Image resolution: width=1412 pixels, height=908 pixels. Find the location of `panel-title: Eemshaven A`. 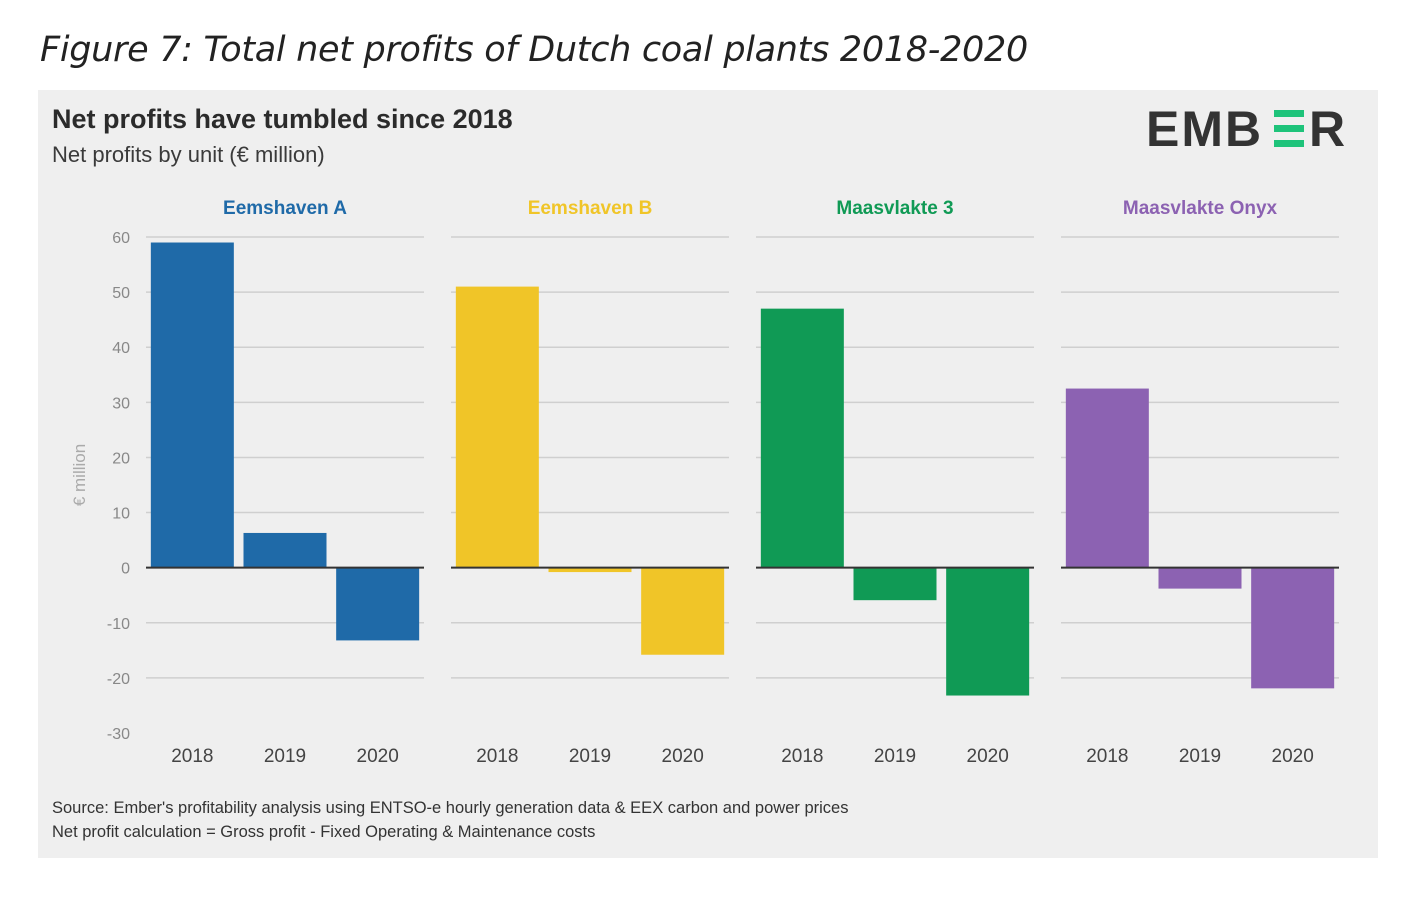

panel-title: Eemshaven A is located at coordinates (285, 208).